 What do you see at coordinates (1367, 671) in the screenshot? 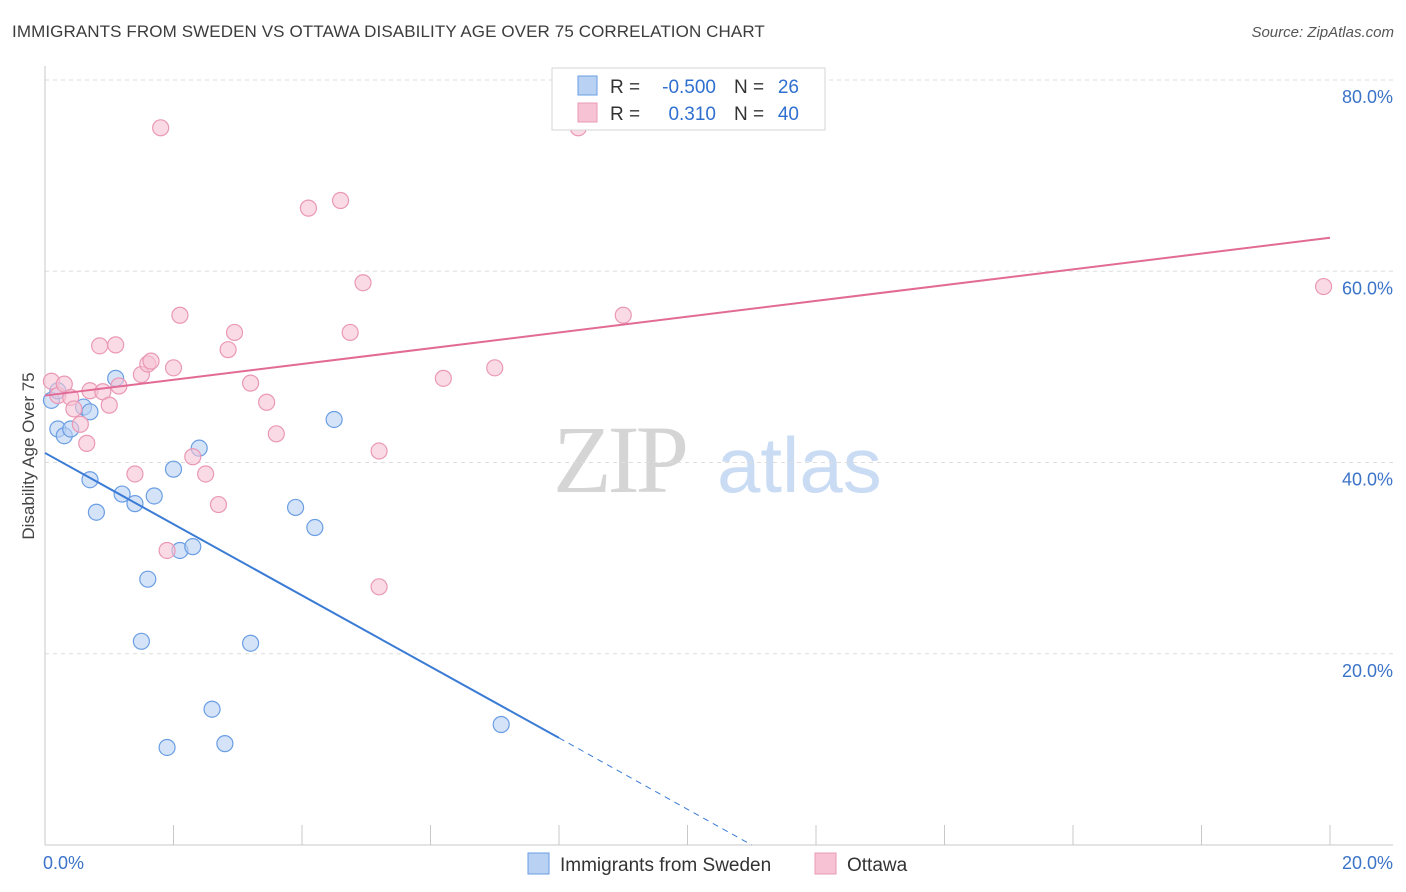
I see `y-tick-label-0: 20.0%` at bounding box center [1367, 671].